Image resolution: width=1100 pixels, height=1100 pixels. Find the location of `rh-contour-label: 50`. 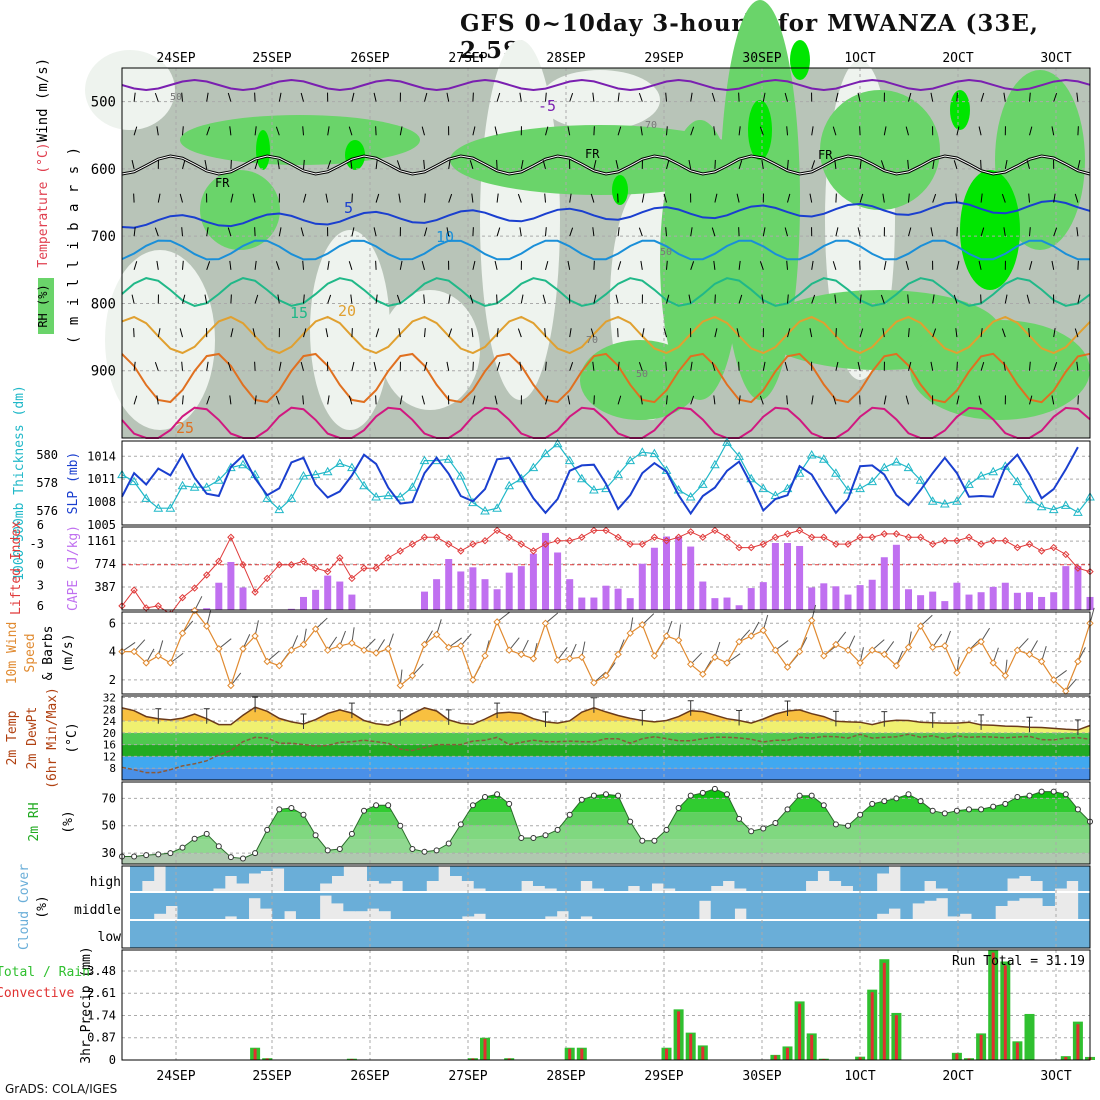

rh-contour-label: 50 is located at coordinates (642, 374).